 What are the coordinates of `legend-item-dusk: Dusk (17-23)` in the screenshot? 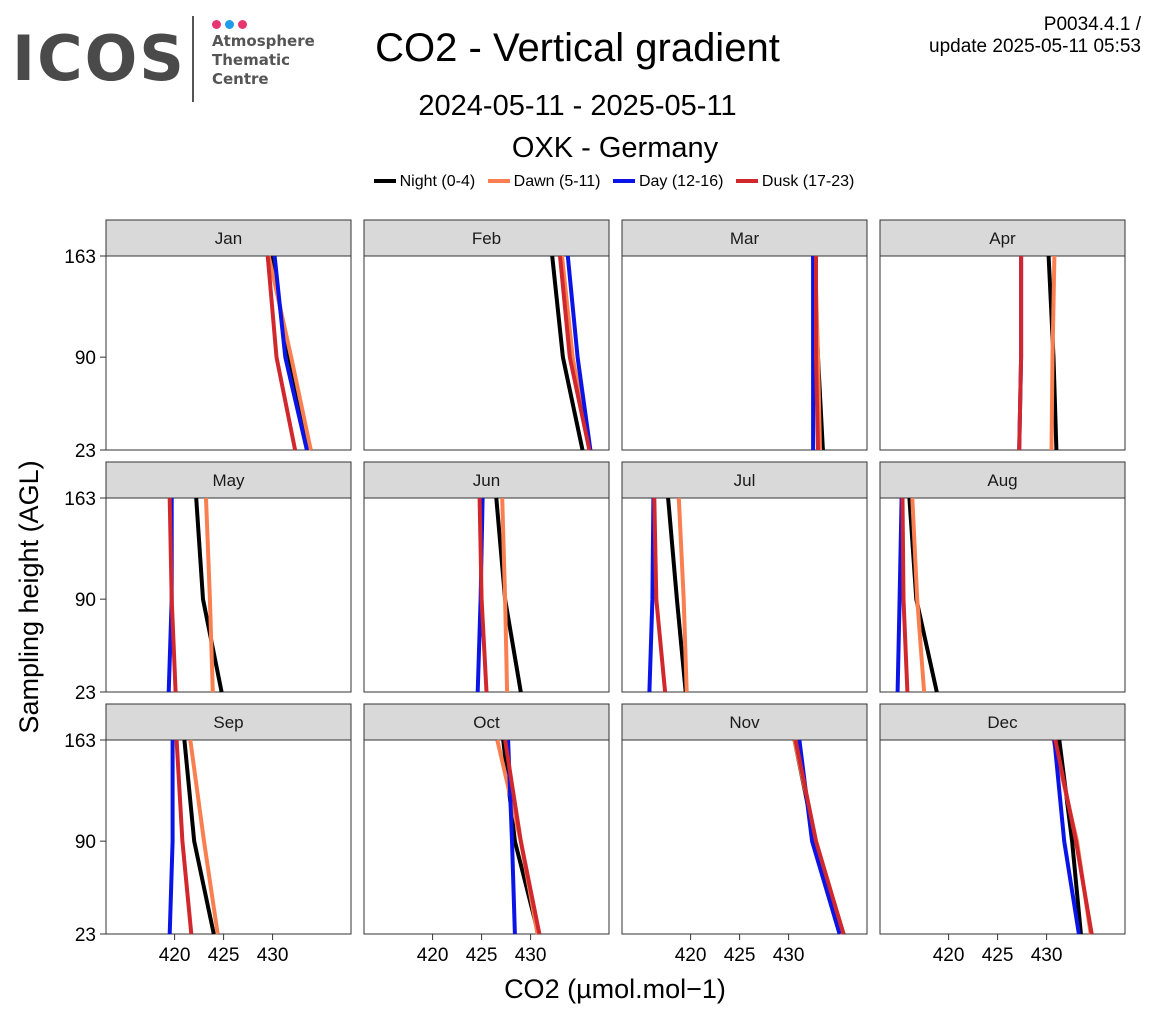 It's located at (795, 182).